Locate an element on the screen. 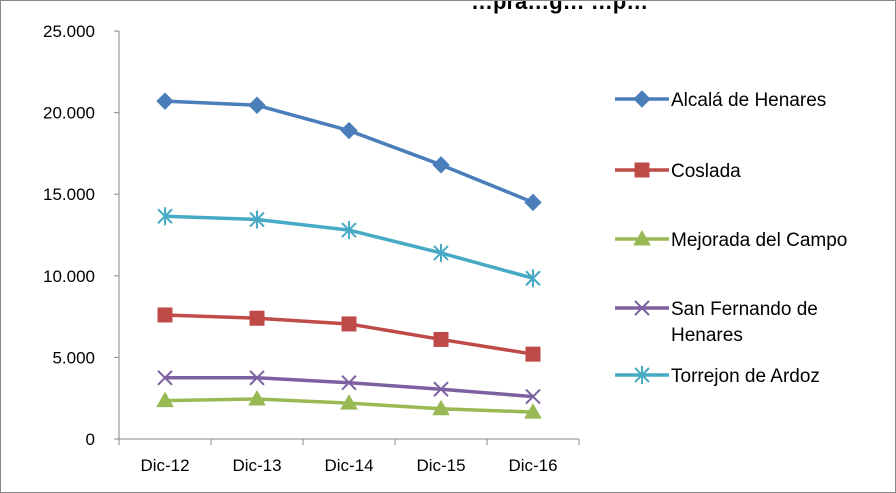  legend-entry-2: Mejorada del Campo is located at coordinates (731, 240).